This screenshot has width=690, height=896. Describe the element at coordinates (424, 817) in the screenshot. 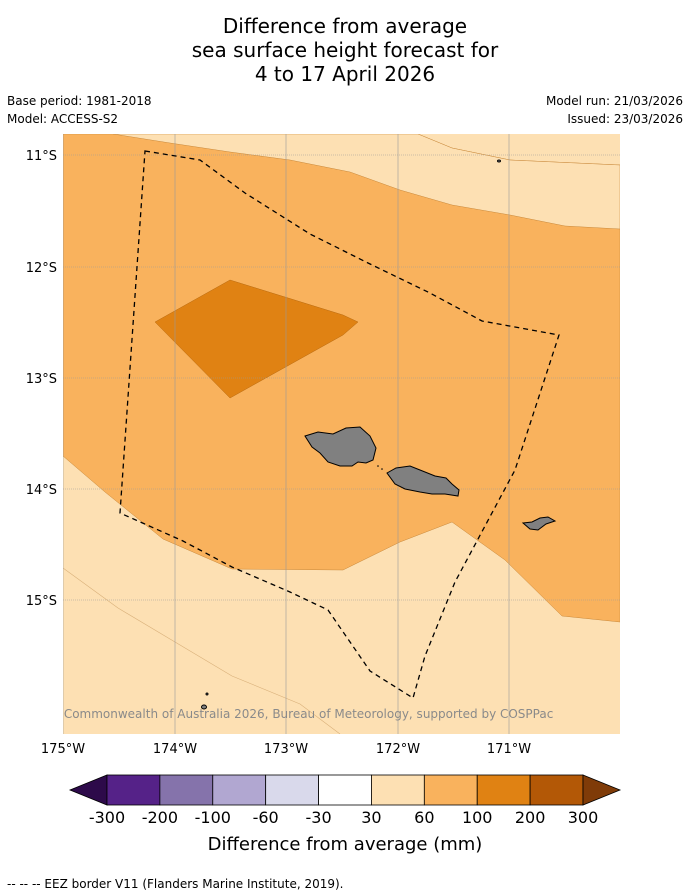

I see `colorbar-tick-label: 60` at that location.